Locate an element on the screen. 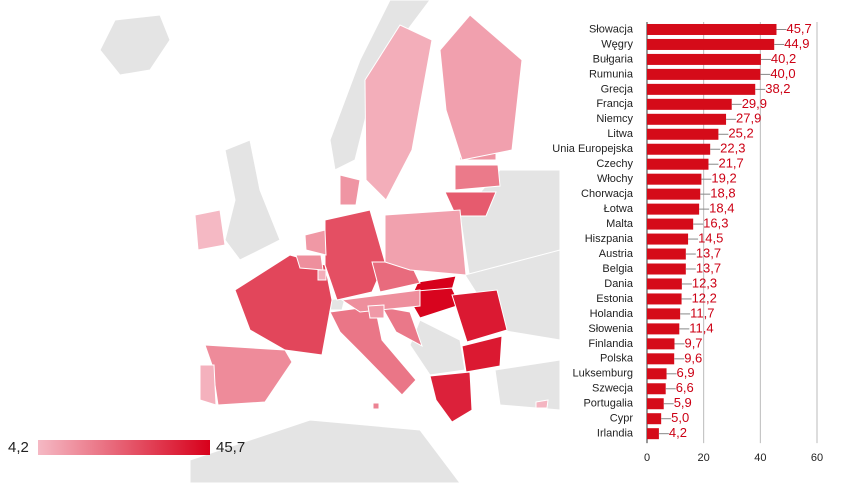 The height and width of the screenshot is (483, 849). category-label: Dania is located at coordinates (619, 284).